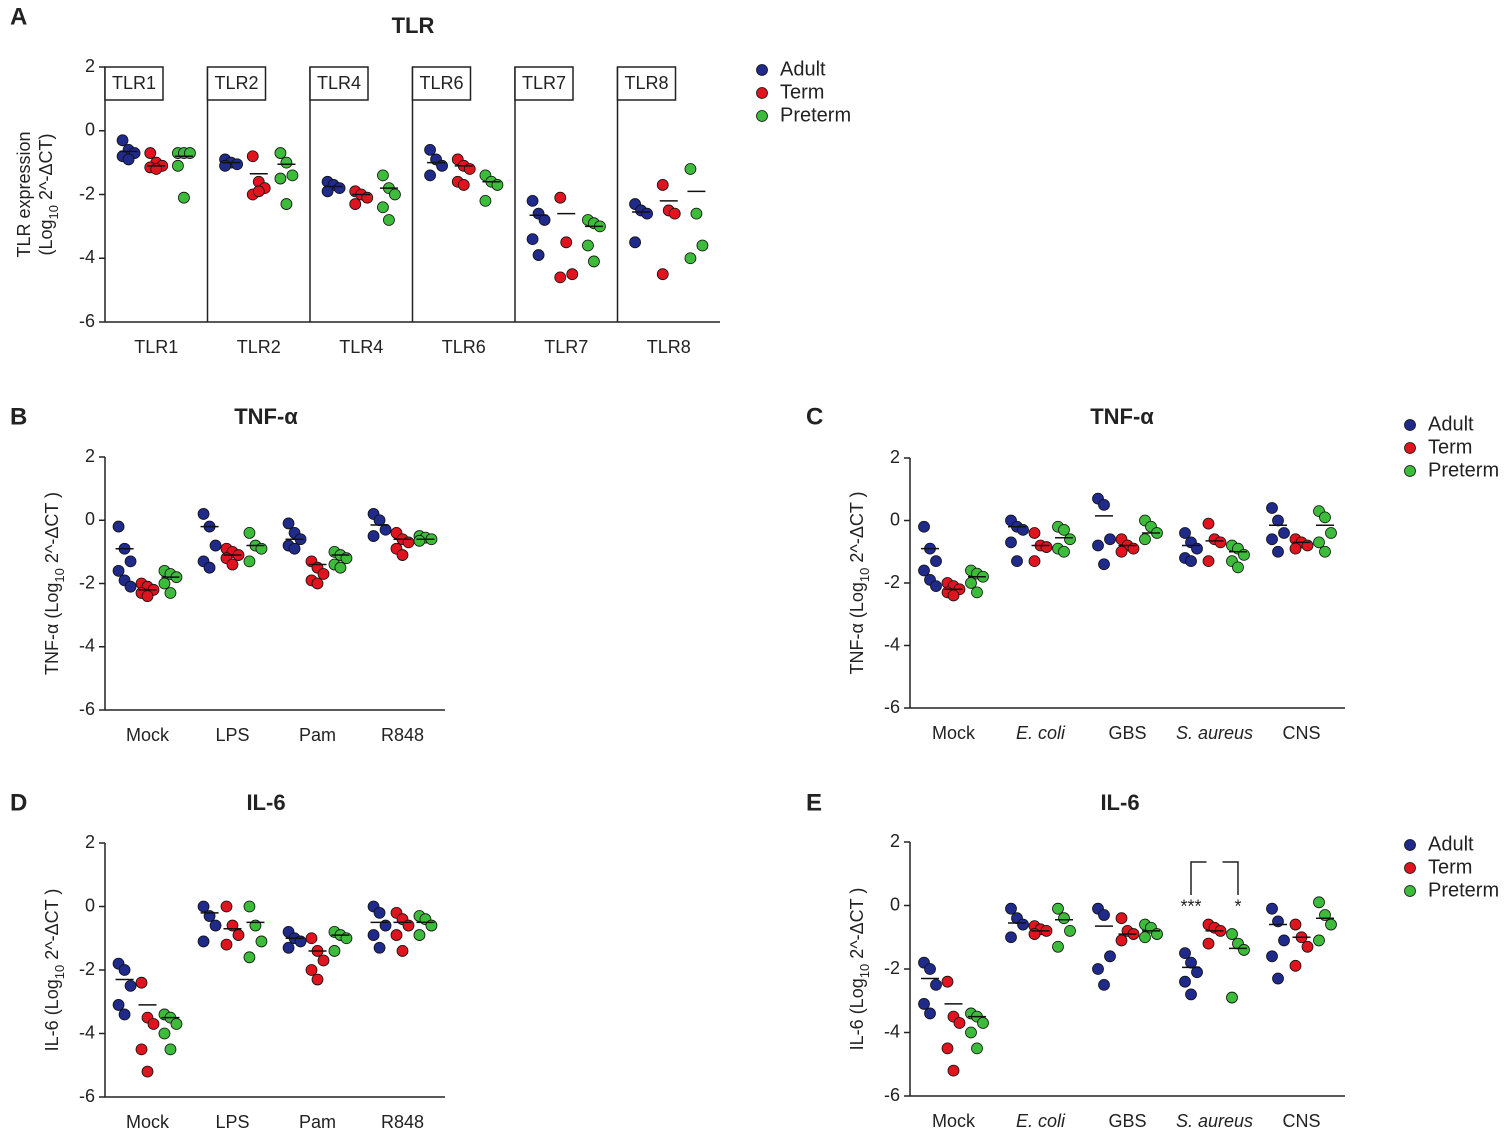 The height and width of the screenshot is (1134, 1508). Describe the element at coordinates (1451, 844) in the screenshot. I see `legend-label: Adult` at that location.